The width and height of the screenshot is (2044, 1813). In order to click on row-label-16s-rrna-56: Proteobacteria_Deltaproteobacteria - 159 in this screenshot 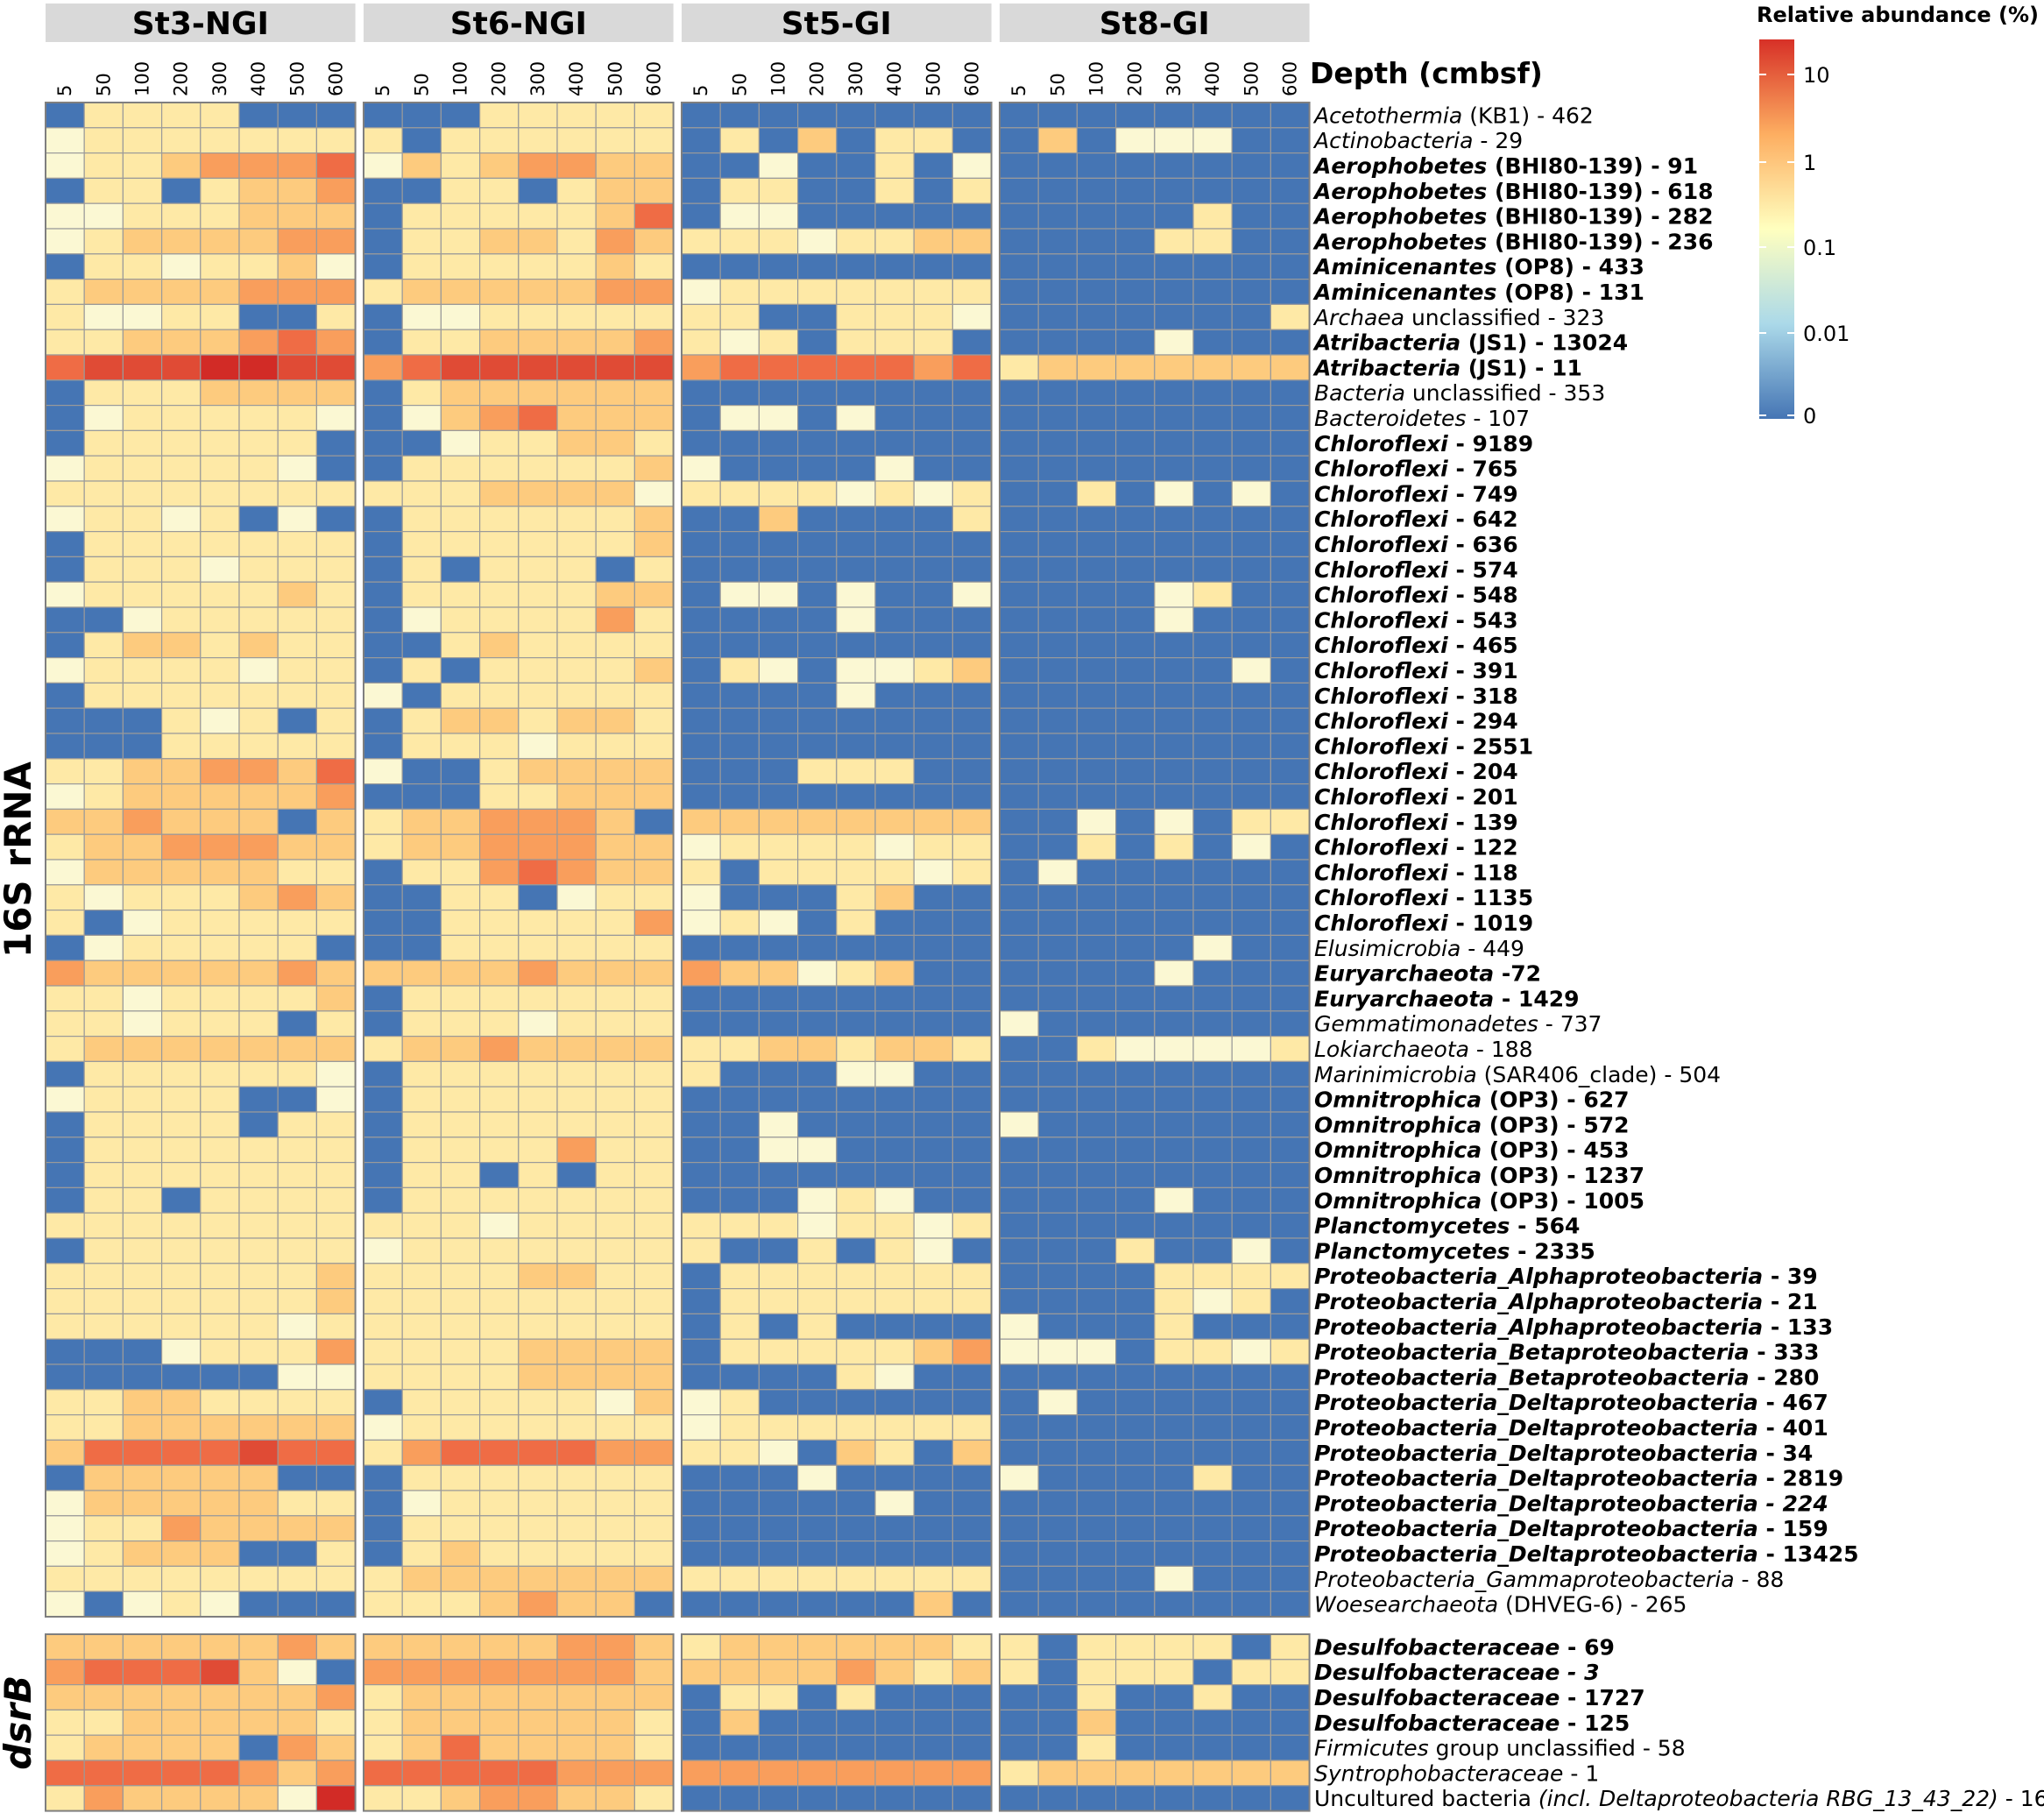, I will do `click(1571, 1529)`.